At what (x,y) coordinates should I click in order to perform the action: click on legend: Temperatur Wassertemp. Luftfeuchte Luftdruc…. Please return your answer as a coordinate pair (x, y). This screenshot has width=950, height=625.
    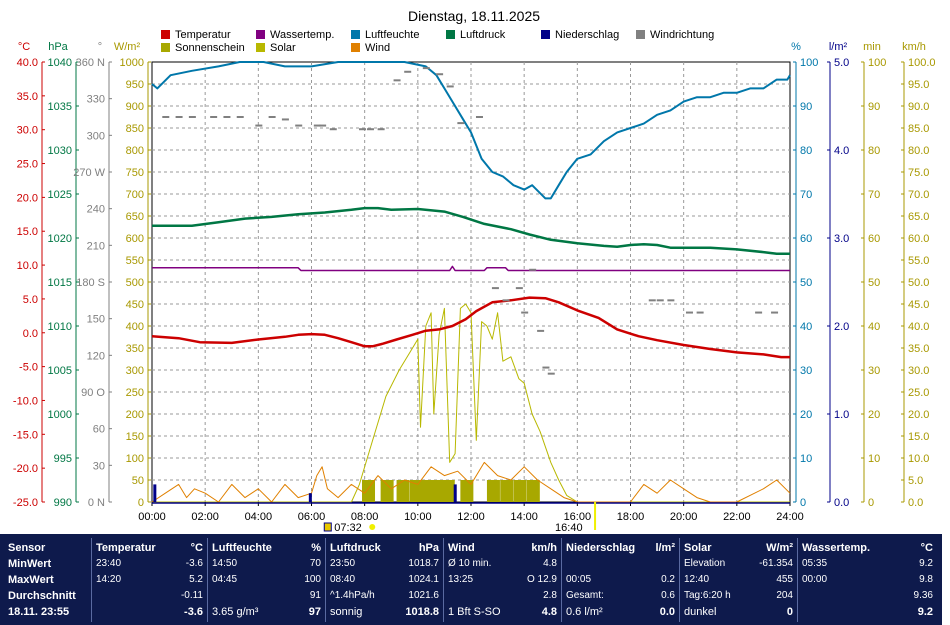
    Looking at the image, I should click on (437, 41).